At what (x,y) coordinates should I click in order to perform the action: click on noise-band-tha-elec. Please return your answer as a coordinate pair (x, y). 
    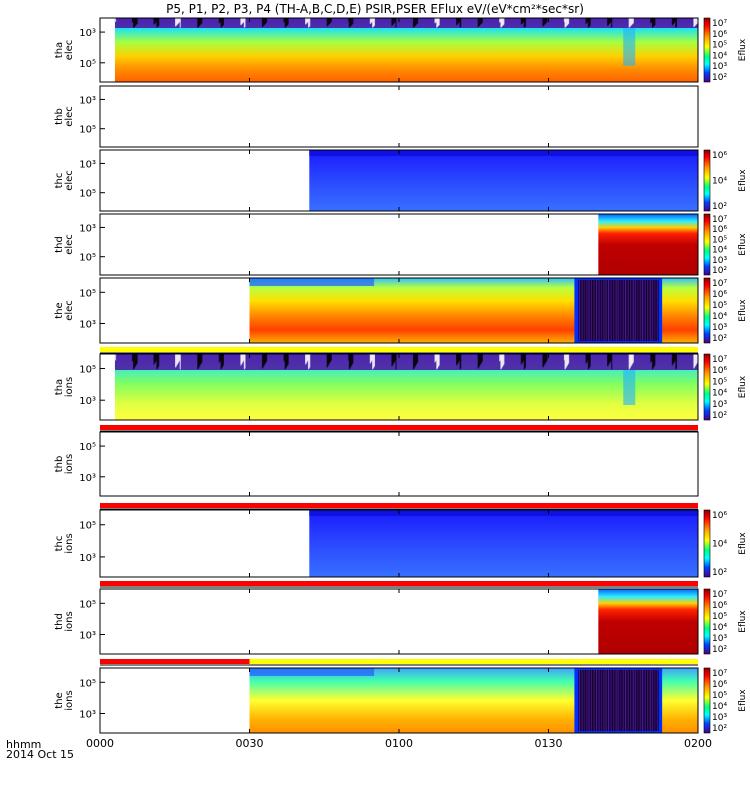
    Looking at the image, I should click on (406, 23).